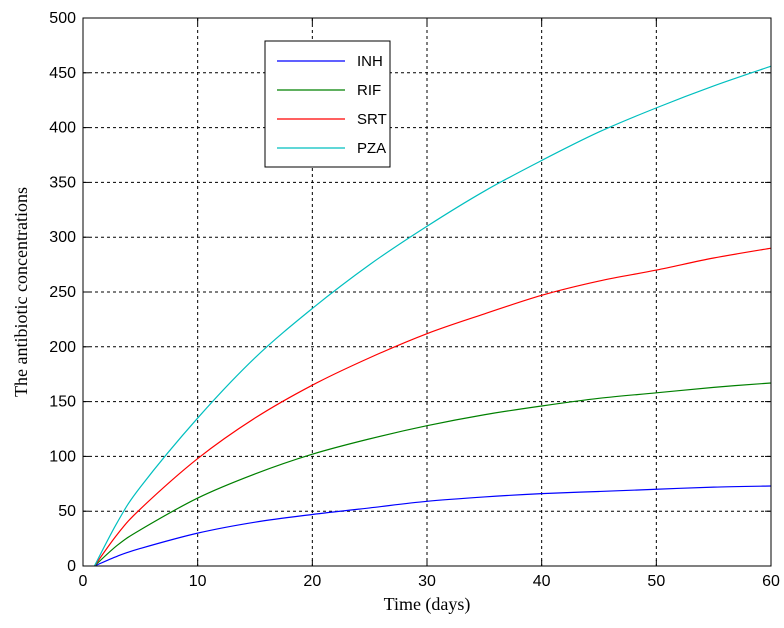 The width and height of the screenshot is (784, 628). What do you see at coordinates (71, 566) in the screenshot?
I see `y-tick-label: 0` at bounding box center [71, 566].